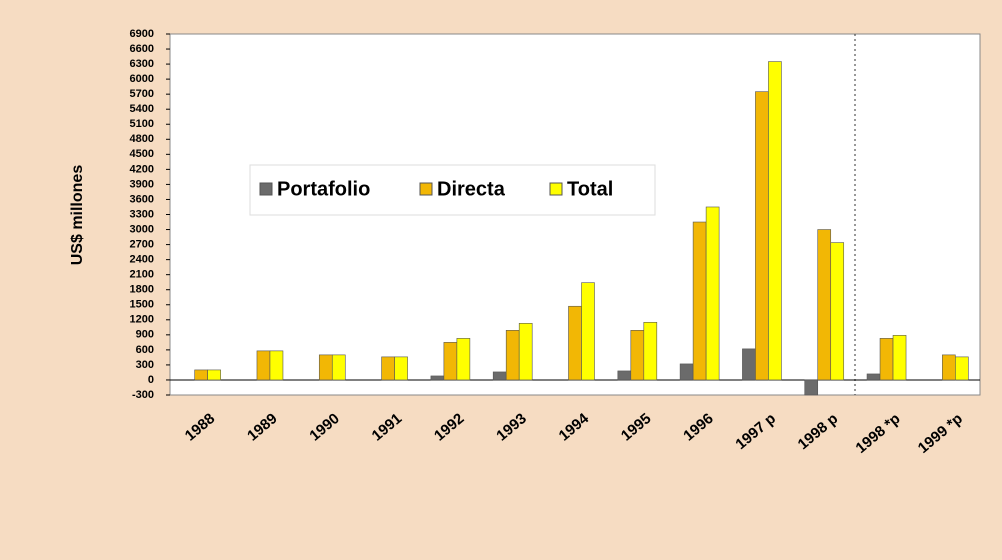 This screenshot has width=1002, height=560. Describe the element at coordinates (877, 433) in the screenshot. I see `x-tick-label: 1998 *p` at that location.